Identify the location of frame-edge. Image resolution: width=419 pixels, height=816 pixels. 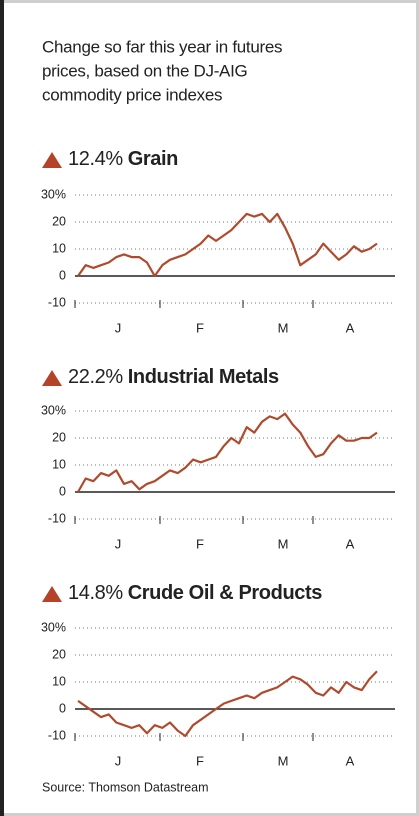
(2, 408).